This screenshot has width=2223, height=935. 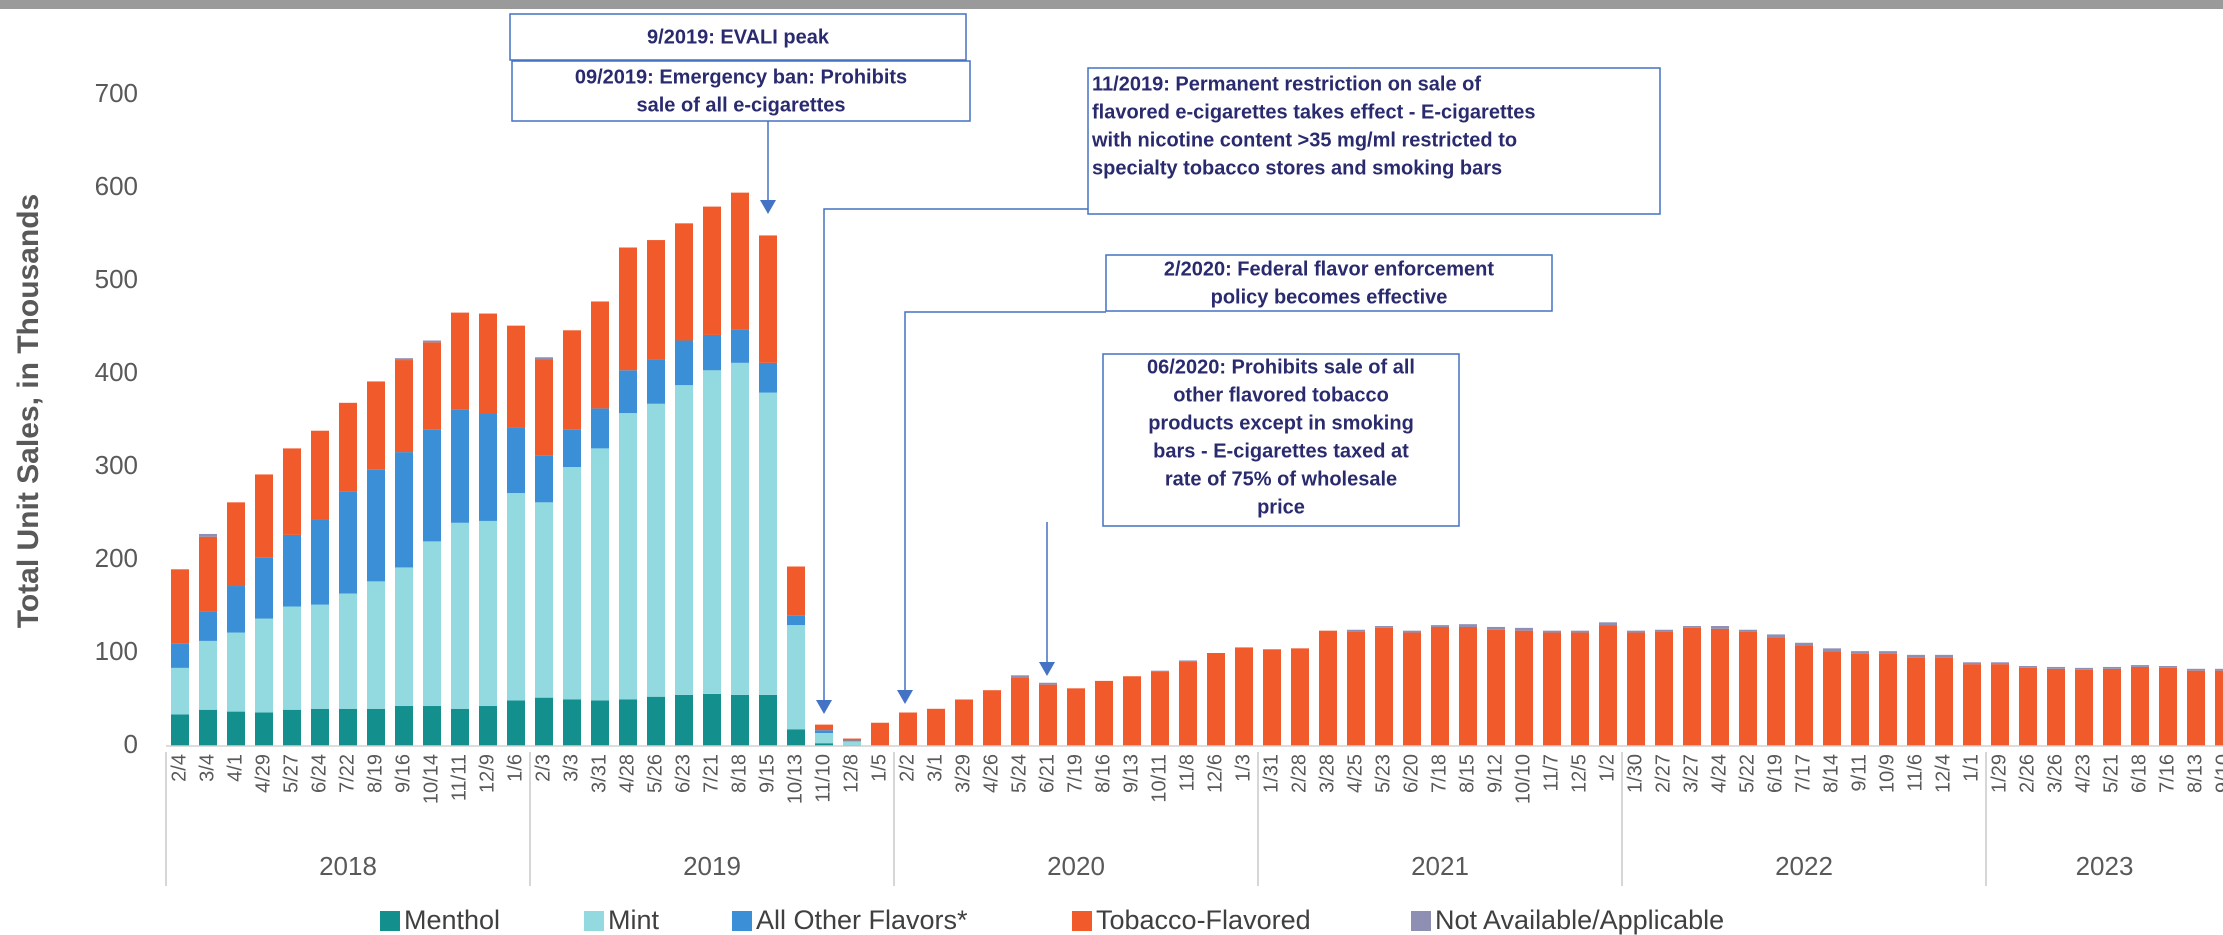 What do you see at coordinates (1831, 773) in the screenshot?
I see `x-tick-label: 8/14` at bounding box center [1831, 773].